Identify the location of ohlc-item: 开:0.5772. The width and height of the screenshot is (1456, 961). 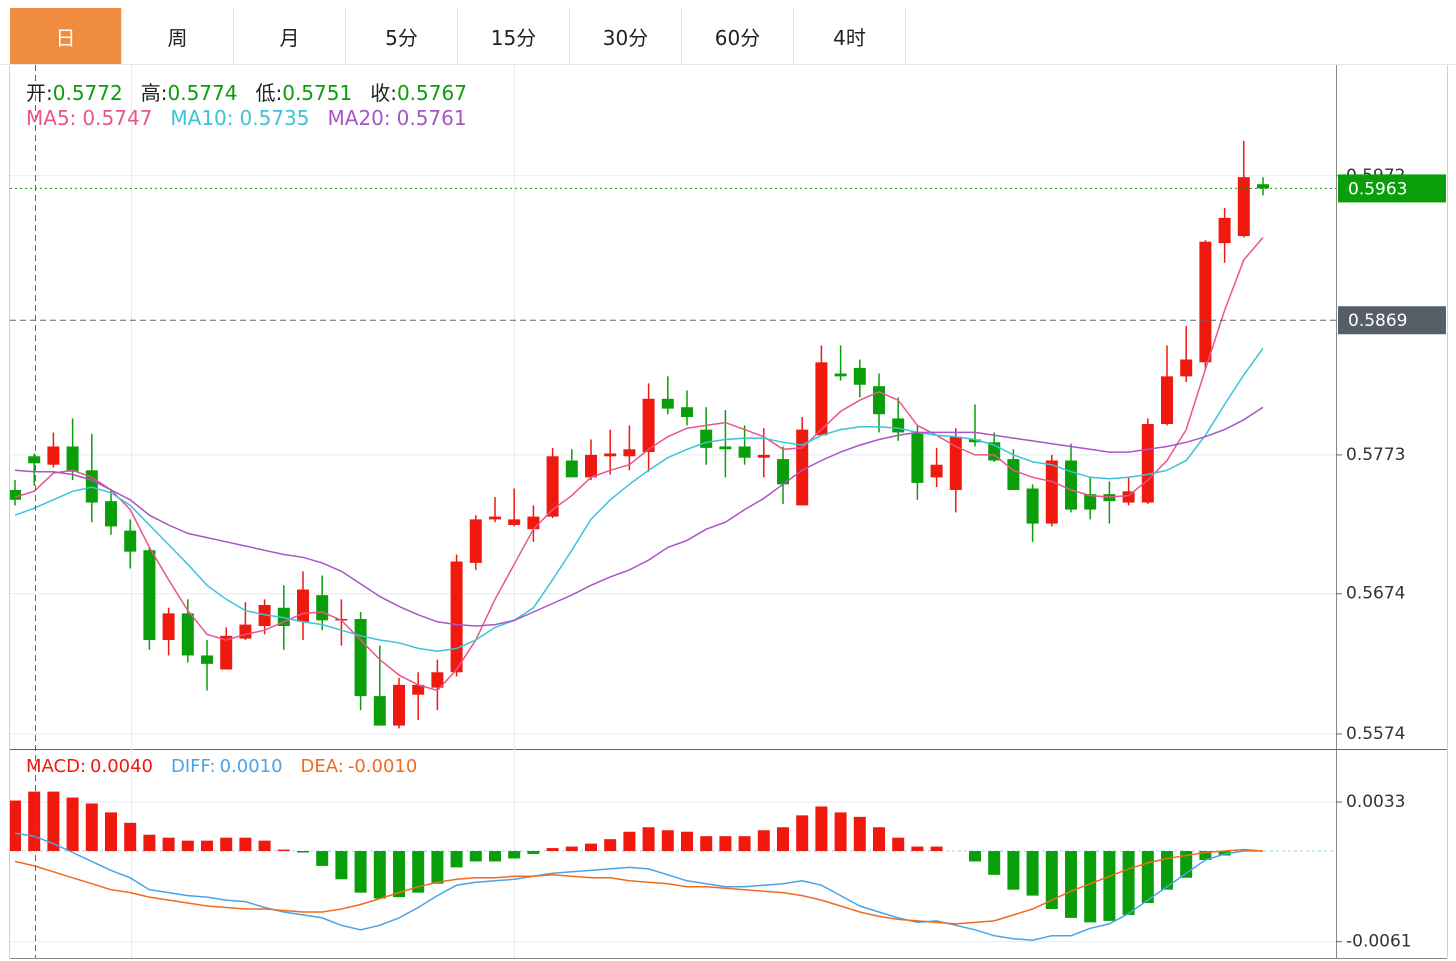
(74, 91).